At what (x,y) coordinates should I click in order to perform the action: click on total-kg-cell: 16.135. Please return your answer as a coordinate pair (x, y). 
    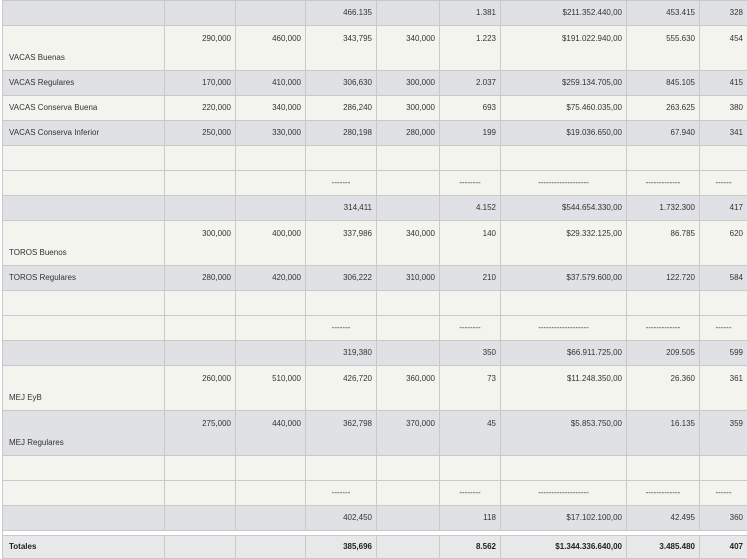
    Looking at the image, I should click on (663, 433).